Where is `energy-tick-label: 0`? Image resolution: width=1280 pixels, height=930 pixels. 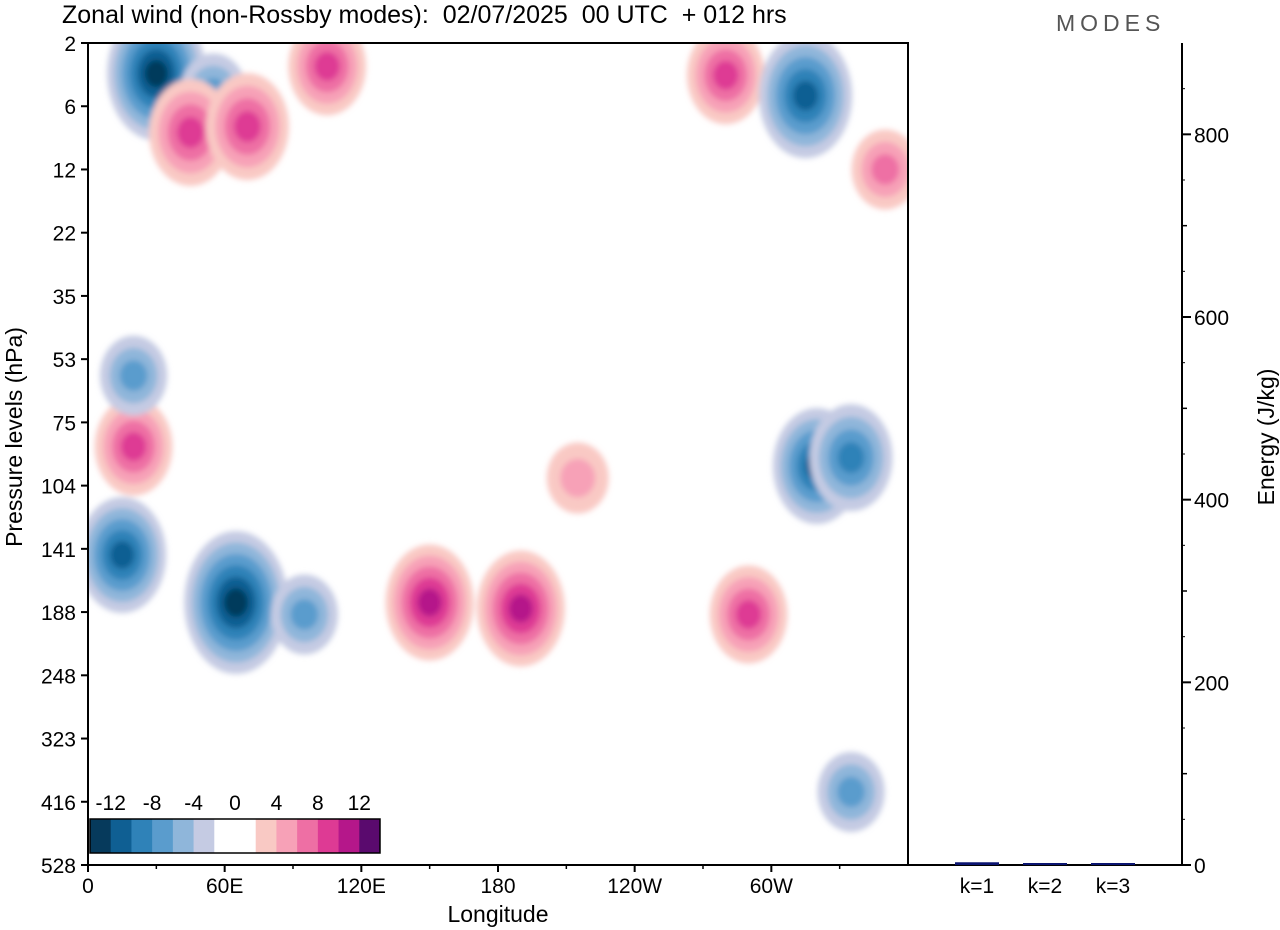 energy-tick-label: 0 is located at coordinates (1200, 866).